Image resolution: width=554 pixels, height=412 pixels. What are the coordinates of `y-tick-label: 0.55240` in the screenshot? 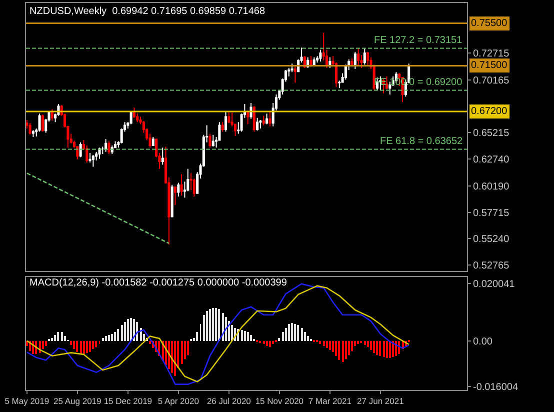 It's located at (491, 240).